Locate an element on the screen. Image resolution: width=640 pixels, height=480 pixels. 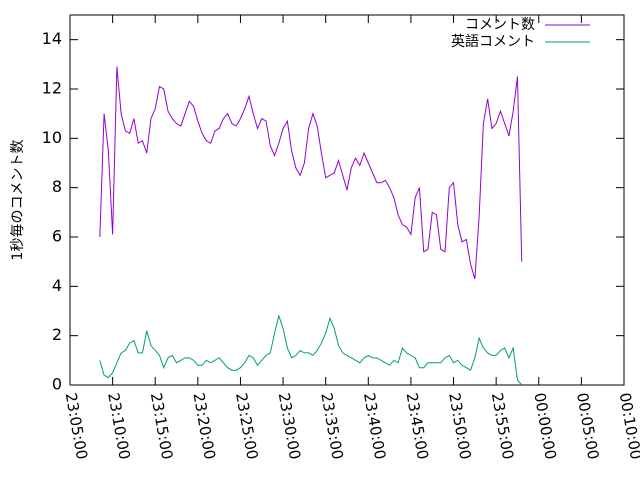
x-tick-label: 23:45:00 is located at coordinates (417, 425).